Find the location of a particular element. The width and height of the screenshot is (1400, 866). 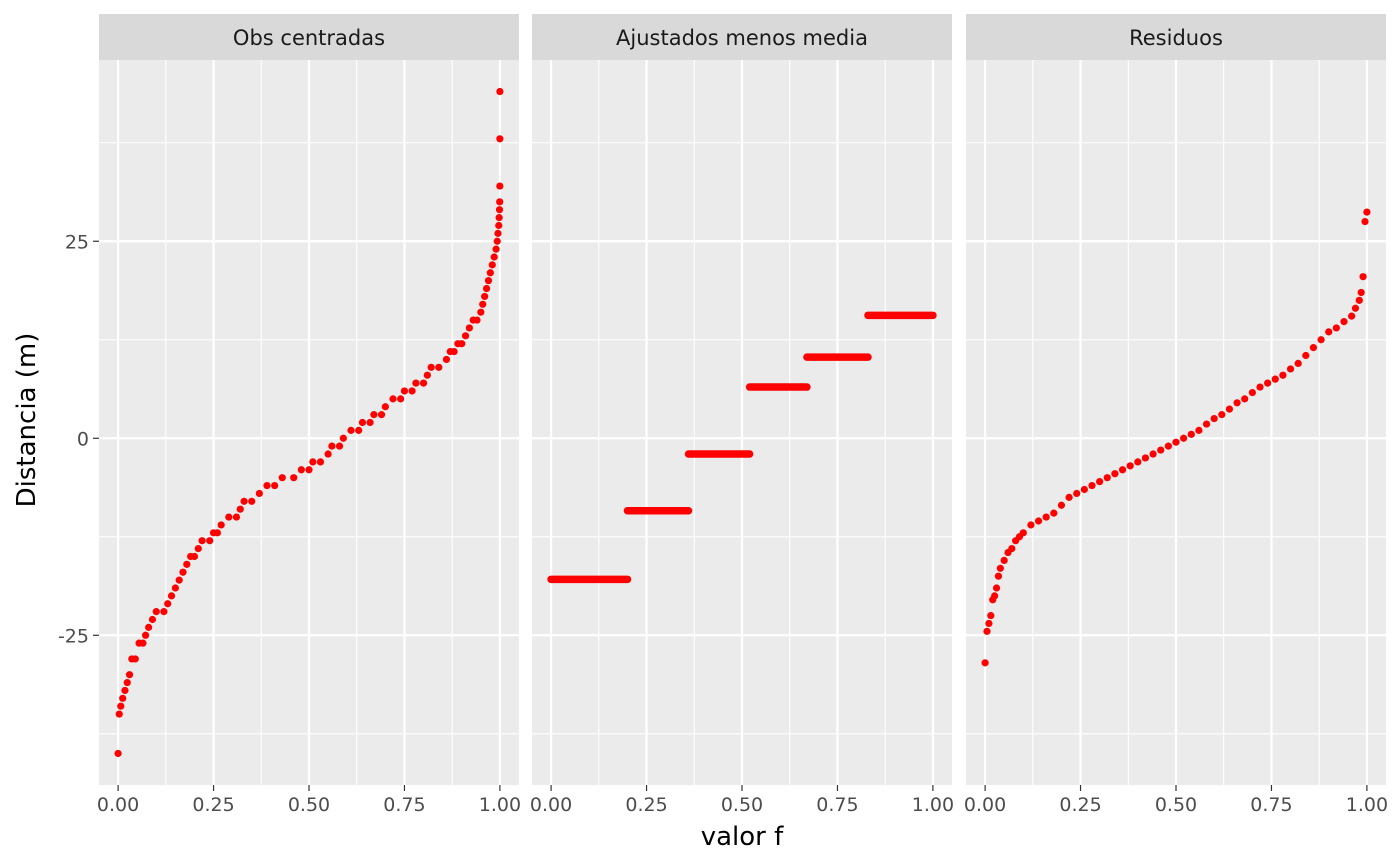

strip-title: Residuos is located at coordinates (1176, 38).